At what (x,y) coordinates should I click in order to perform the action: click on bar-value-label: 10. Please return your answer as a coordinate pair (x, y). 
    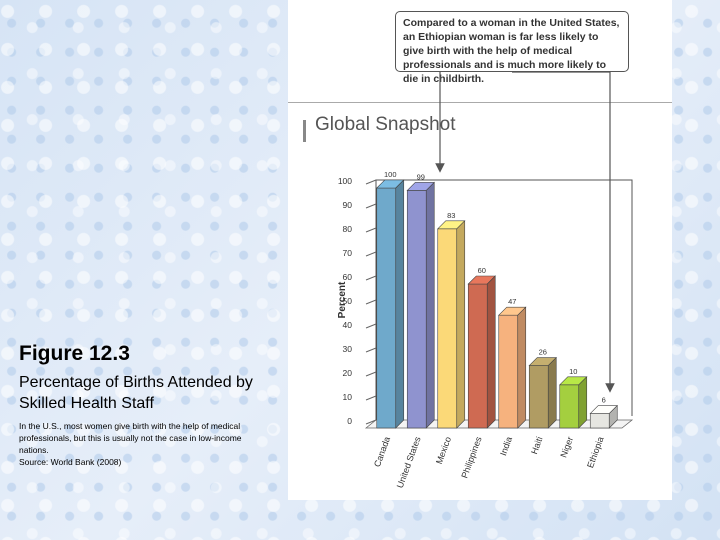
    Looking at the image, I should click on (573, 371).